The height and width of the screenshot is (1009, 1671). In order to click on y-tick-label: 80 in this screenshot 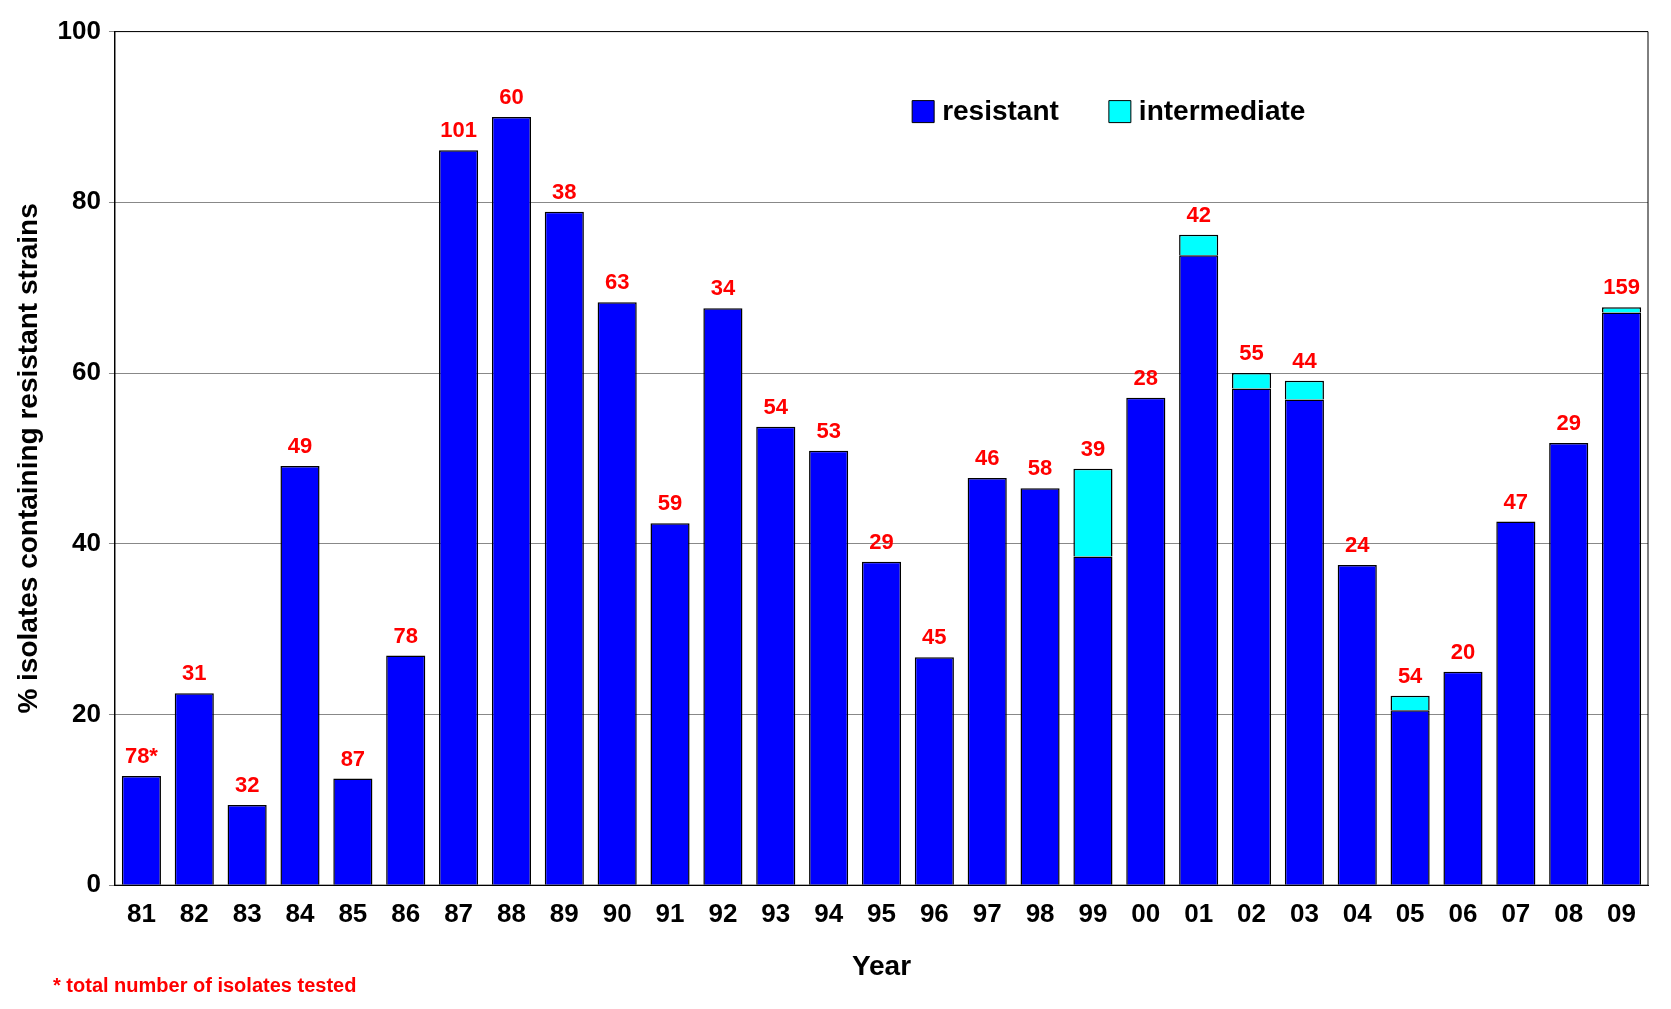, I will do `click(86, 200)`.